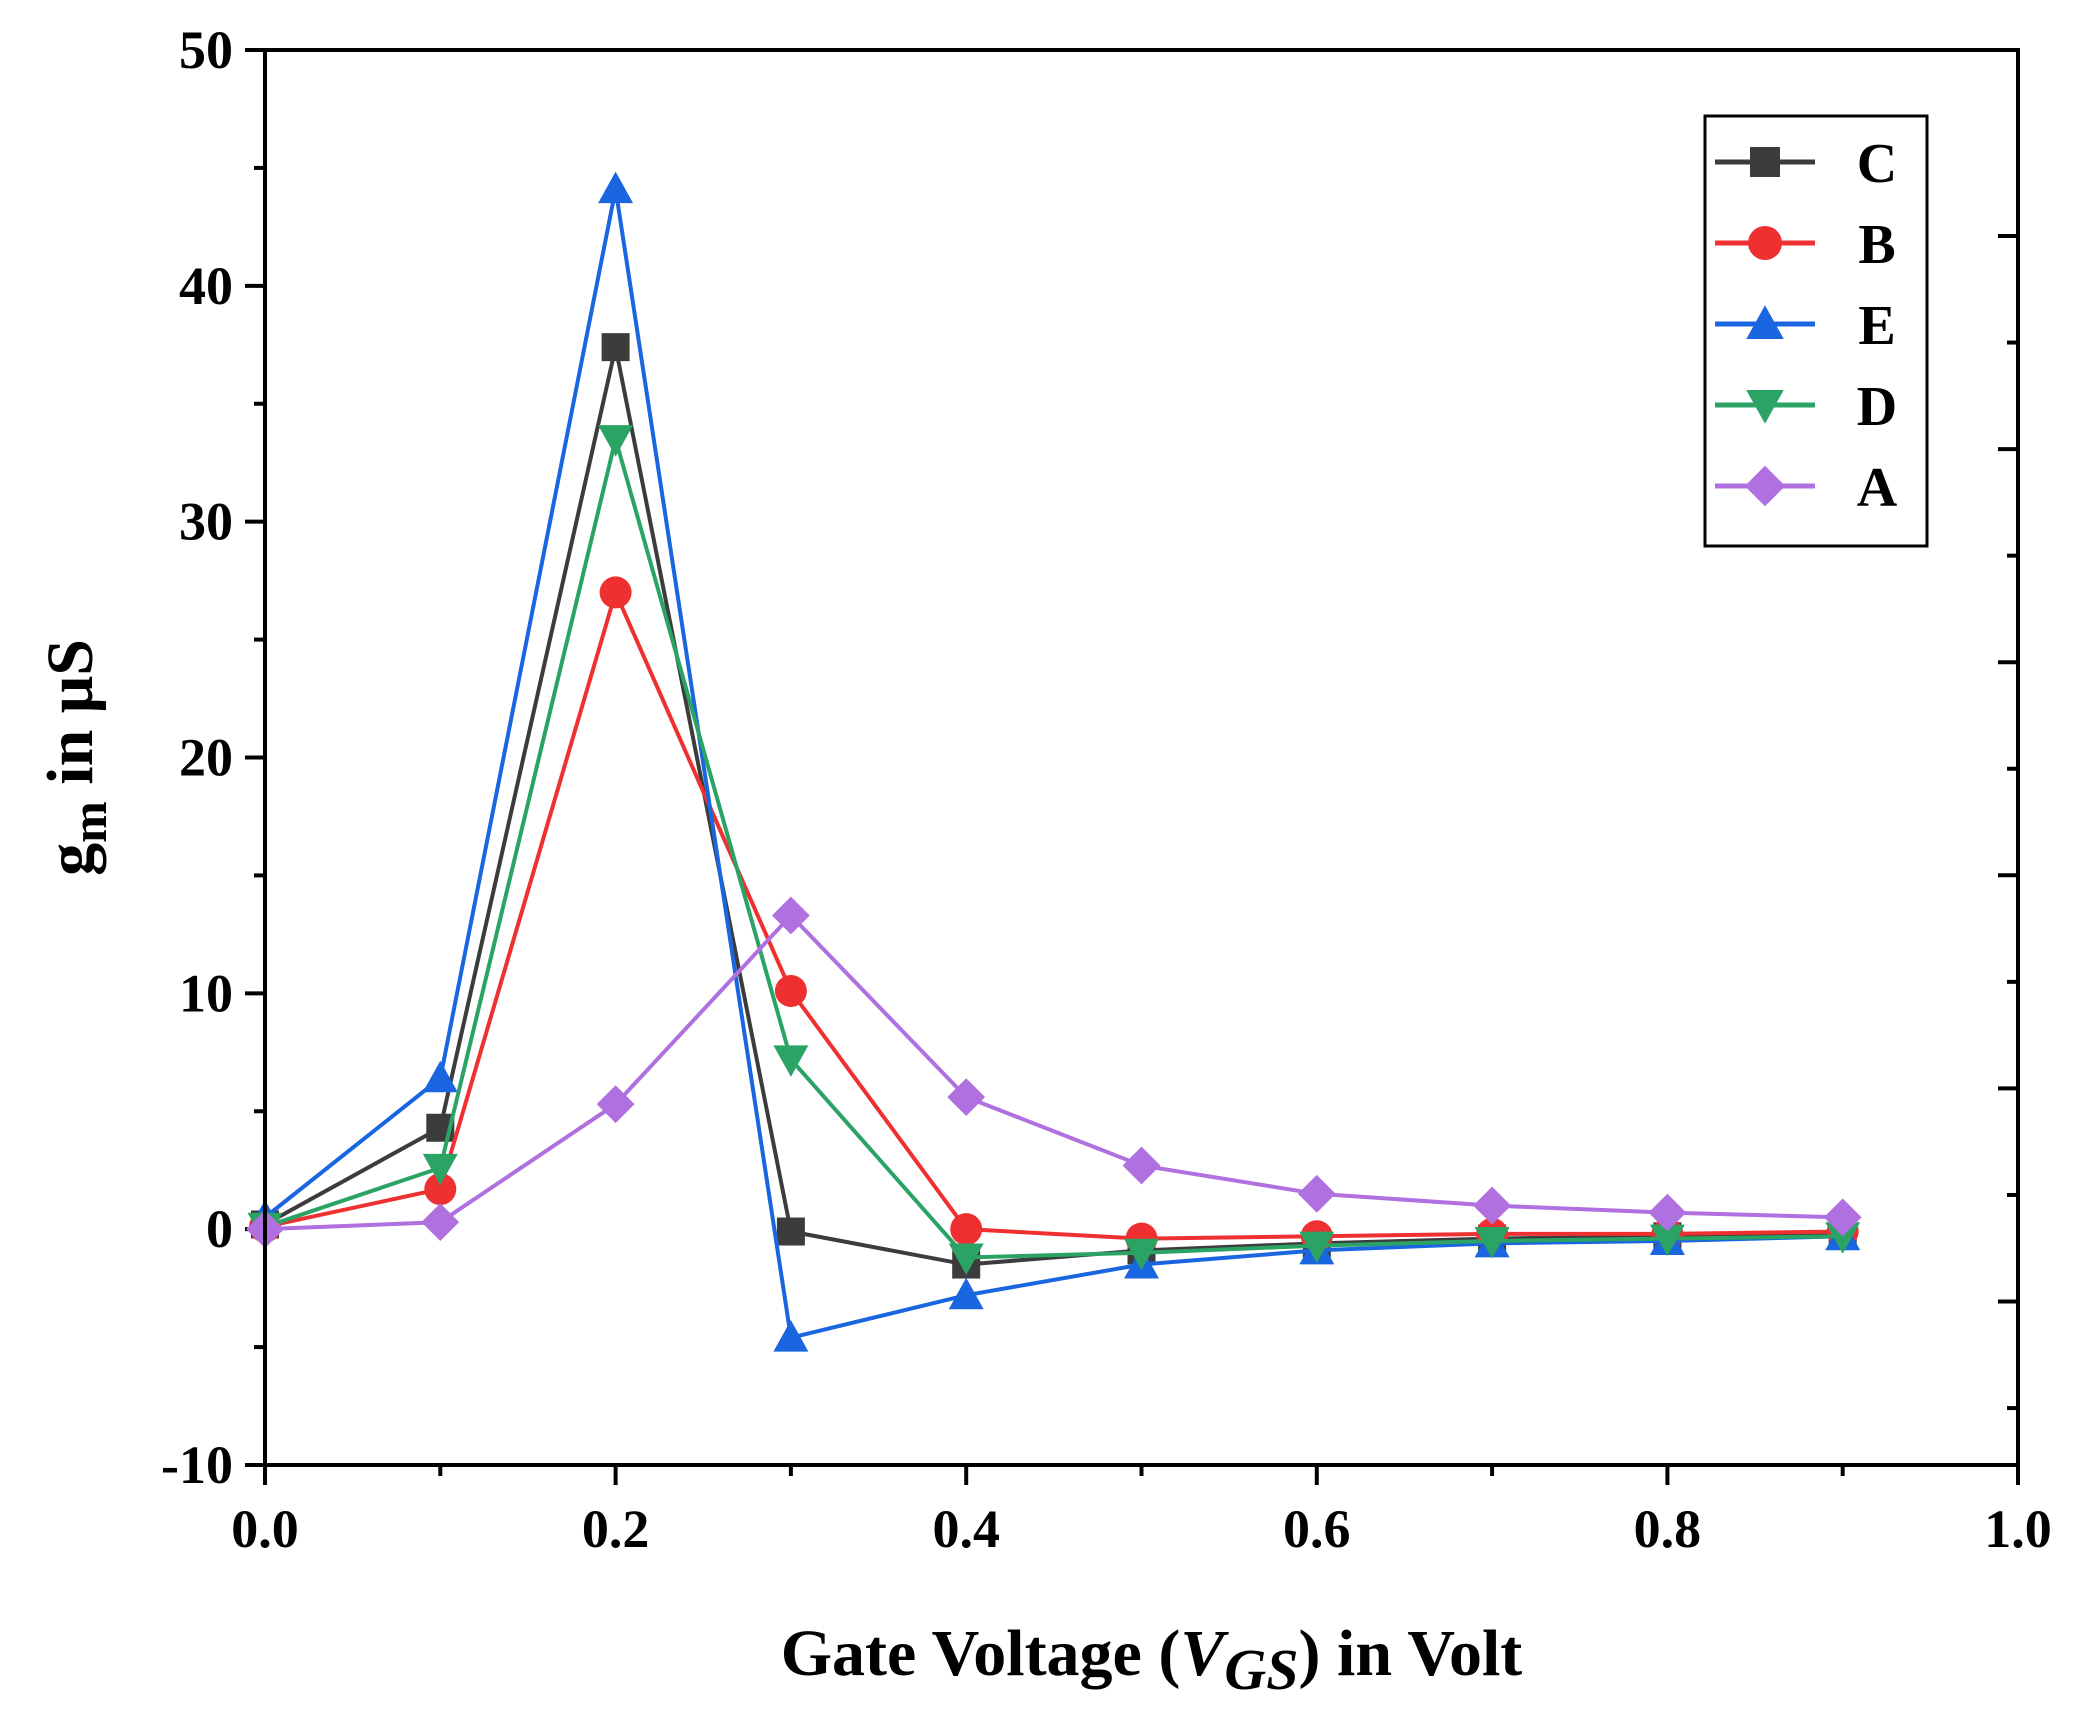  What do you see at coordinates (1876, 326) in the screenshot?
I see `legend-label: E` at bounding box center [1876, 326].